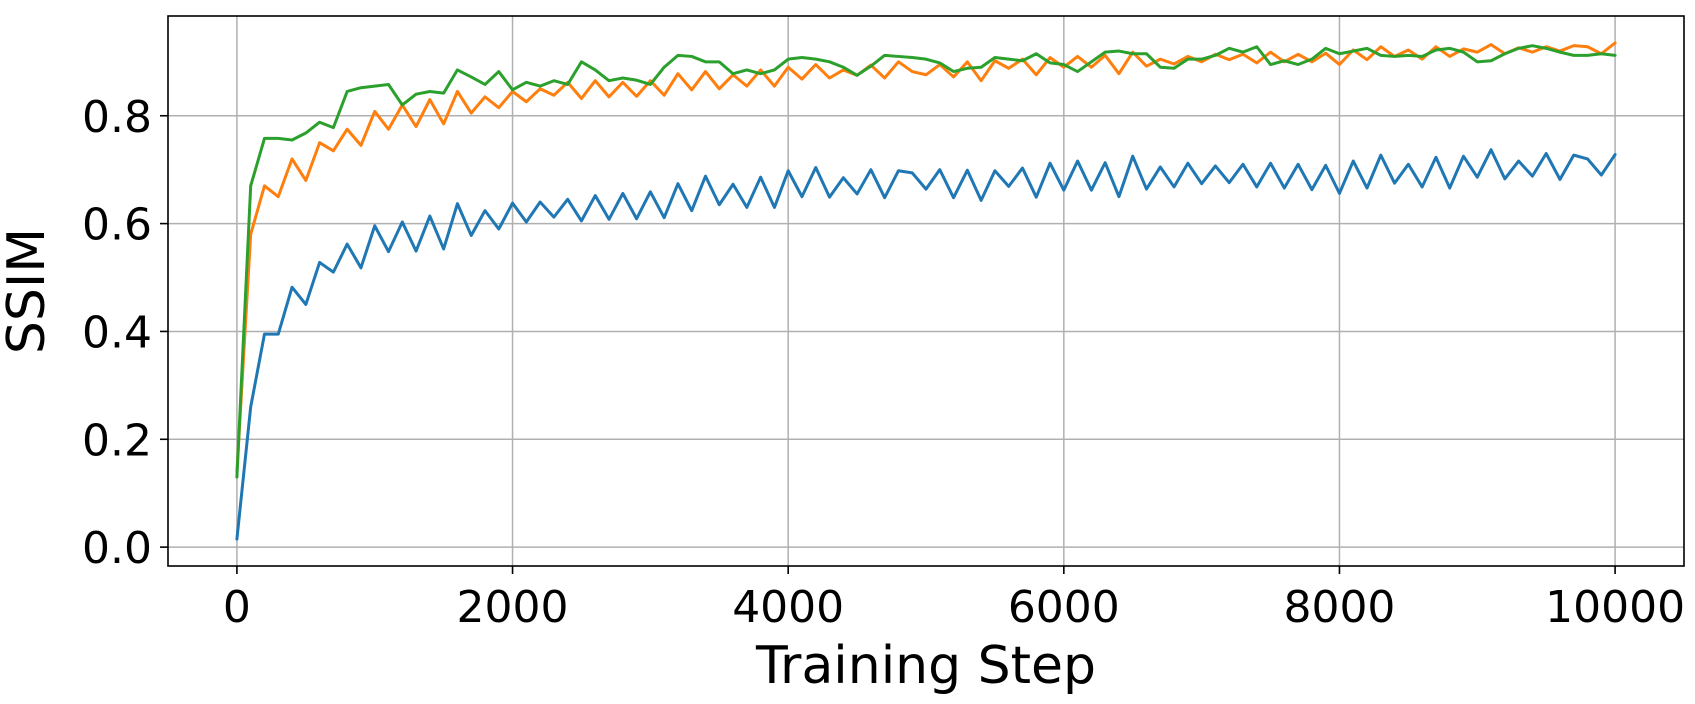  What do you see at coordinates (513, 607) in the screenshot?
I see `x-tick-label: 2000` at bounding box center [513, 607].